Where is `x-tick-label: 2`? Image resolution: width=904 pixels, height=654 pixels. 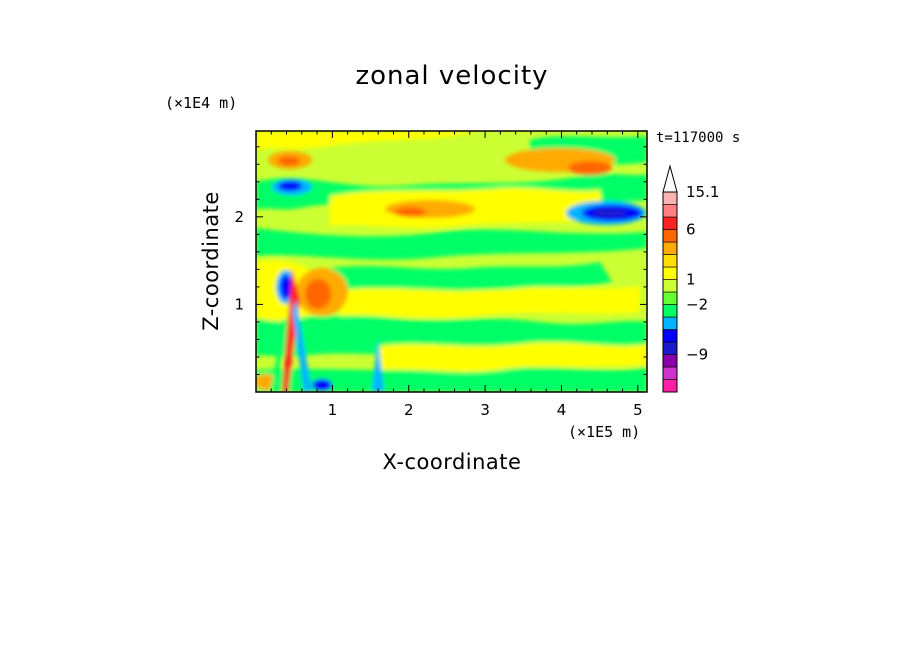 x-tick-label: 2 is located at coordinates (409, 410).